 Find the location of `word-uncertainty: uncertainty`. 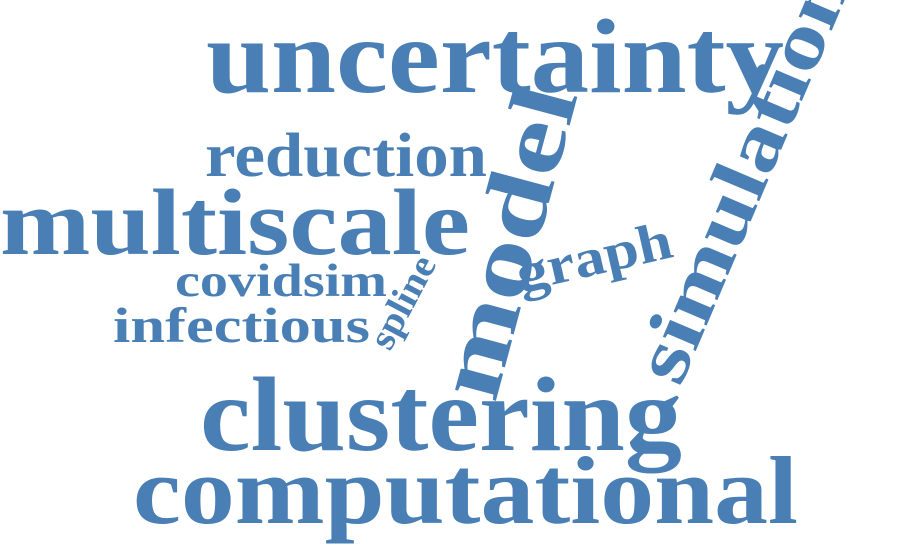

word-uncertainty: uncertainty is located at coordinates (495, 57).